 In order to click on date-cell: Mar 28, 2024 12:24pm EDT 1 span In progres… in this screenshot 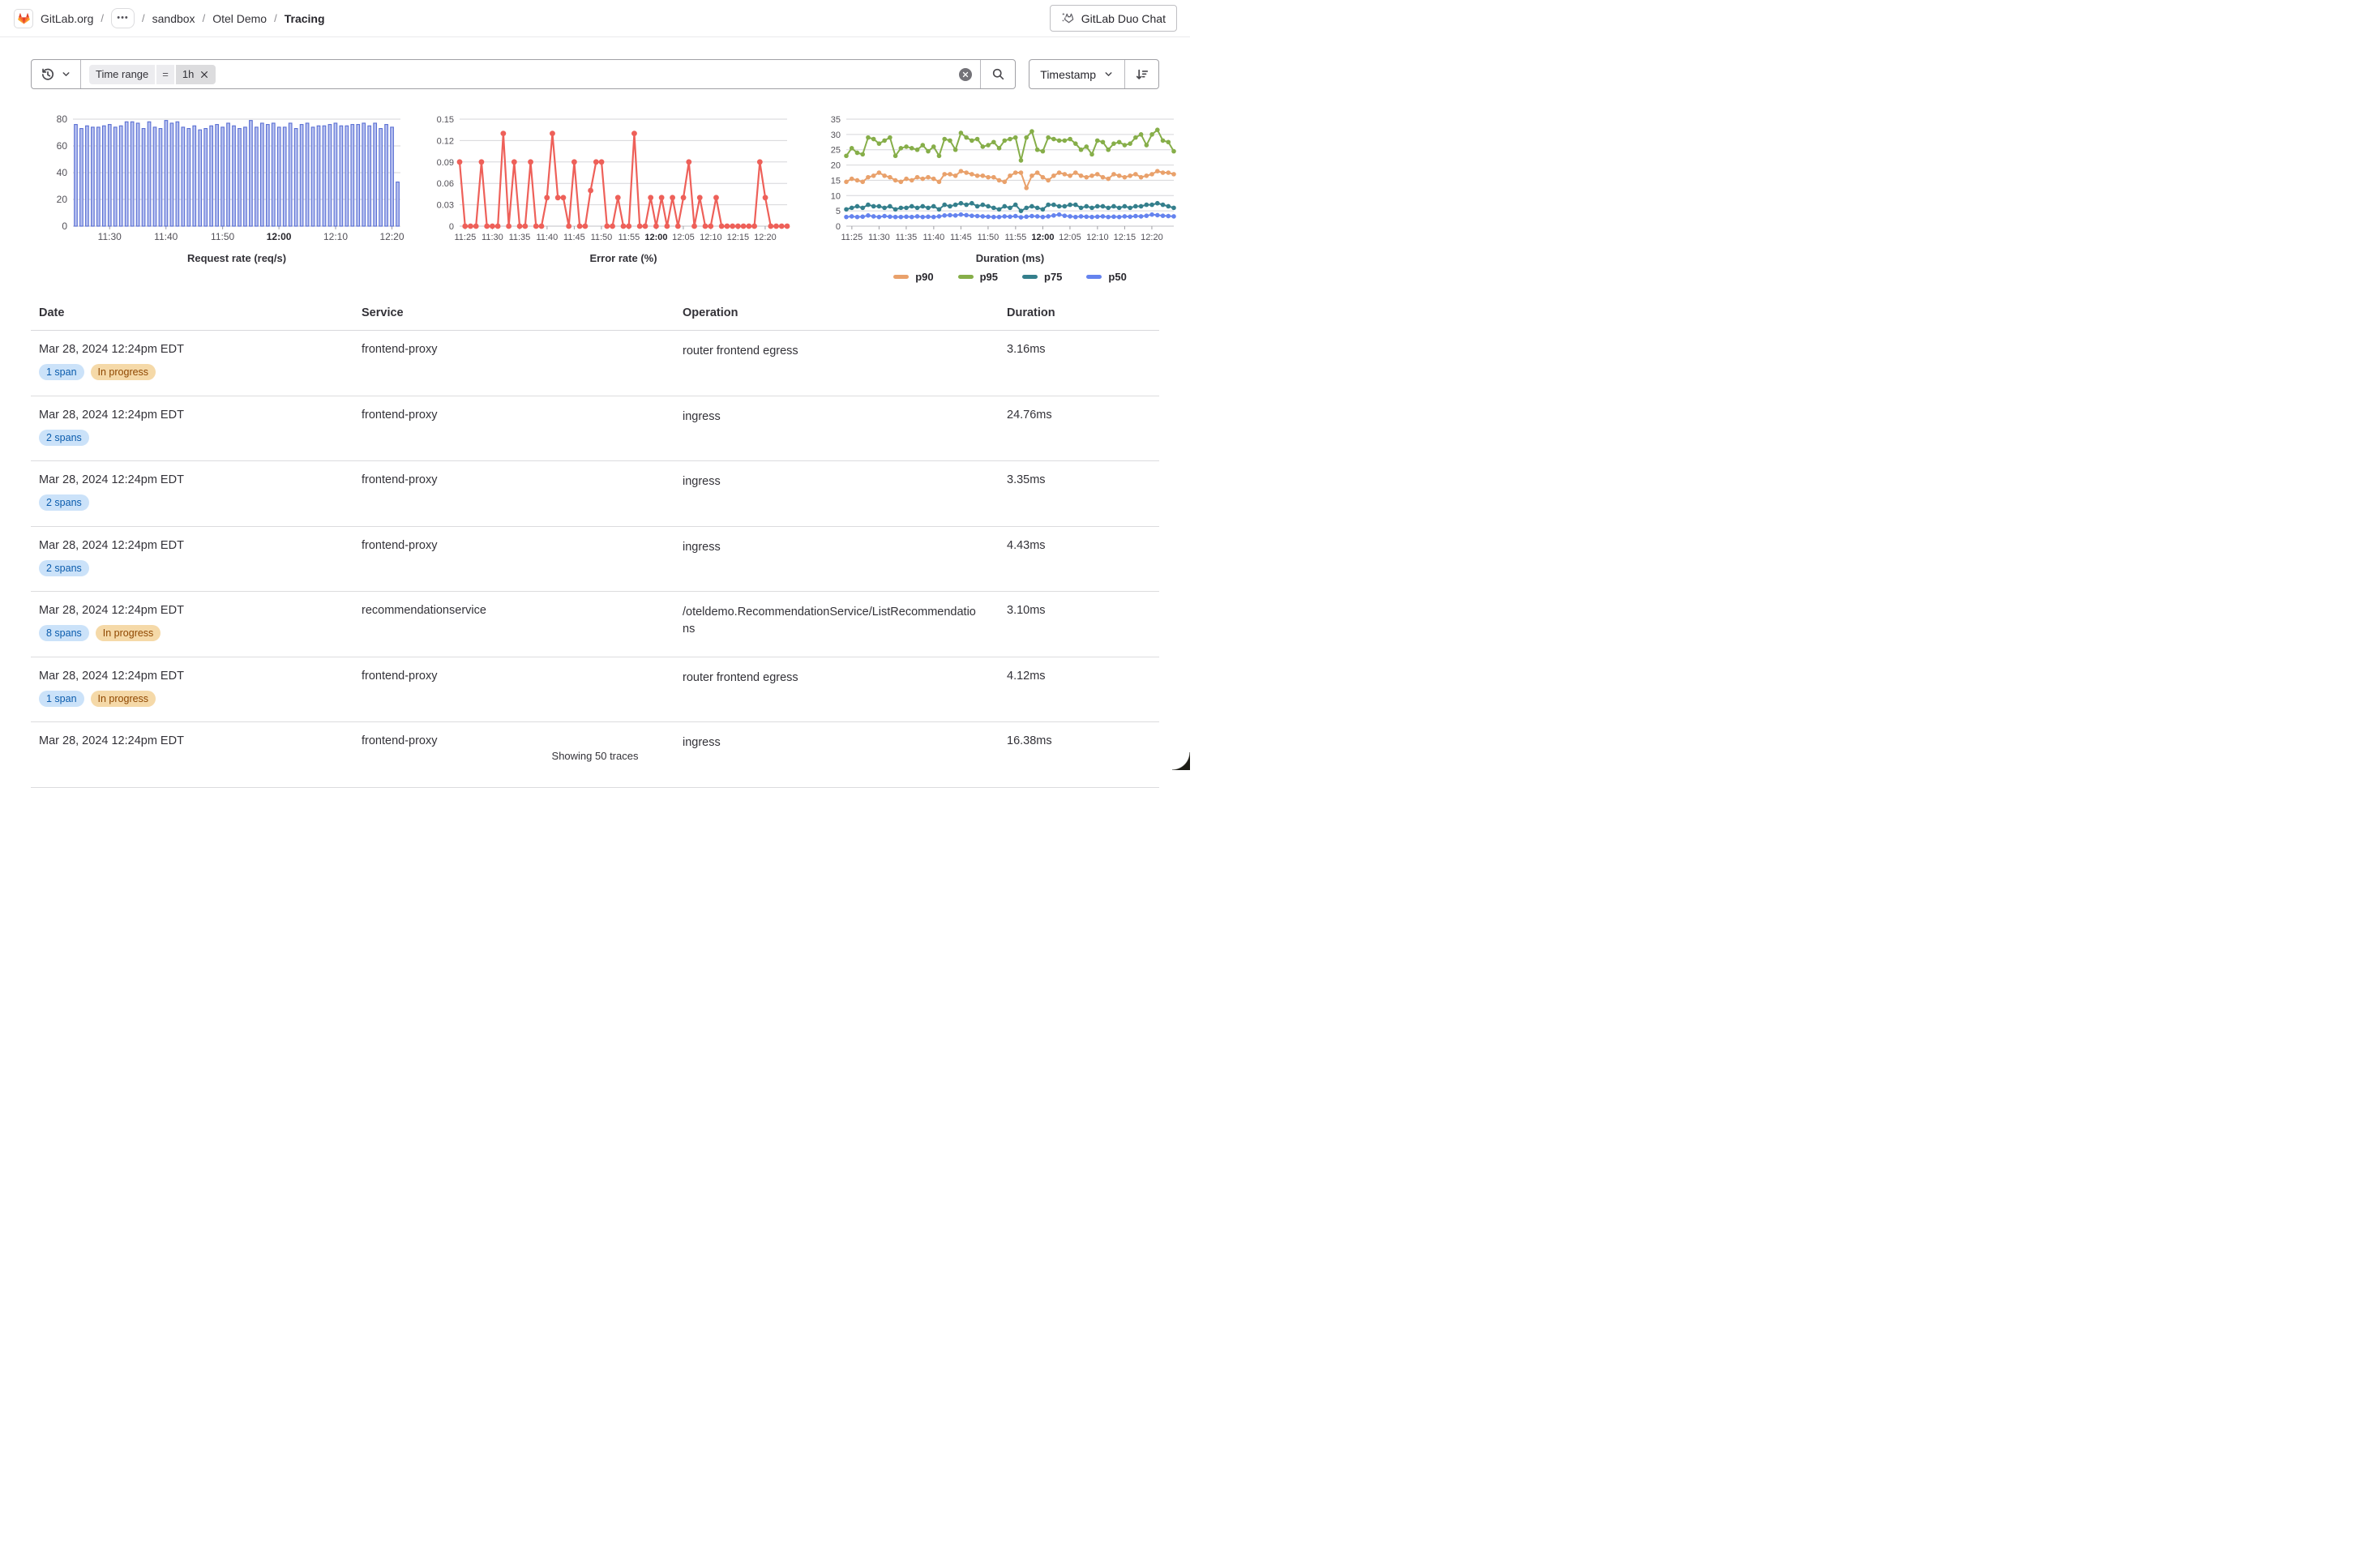, I will do `click(192, 696)`.